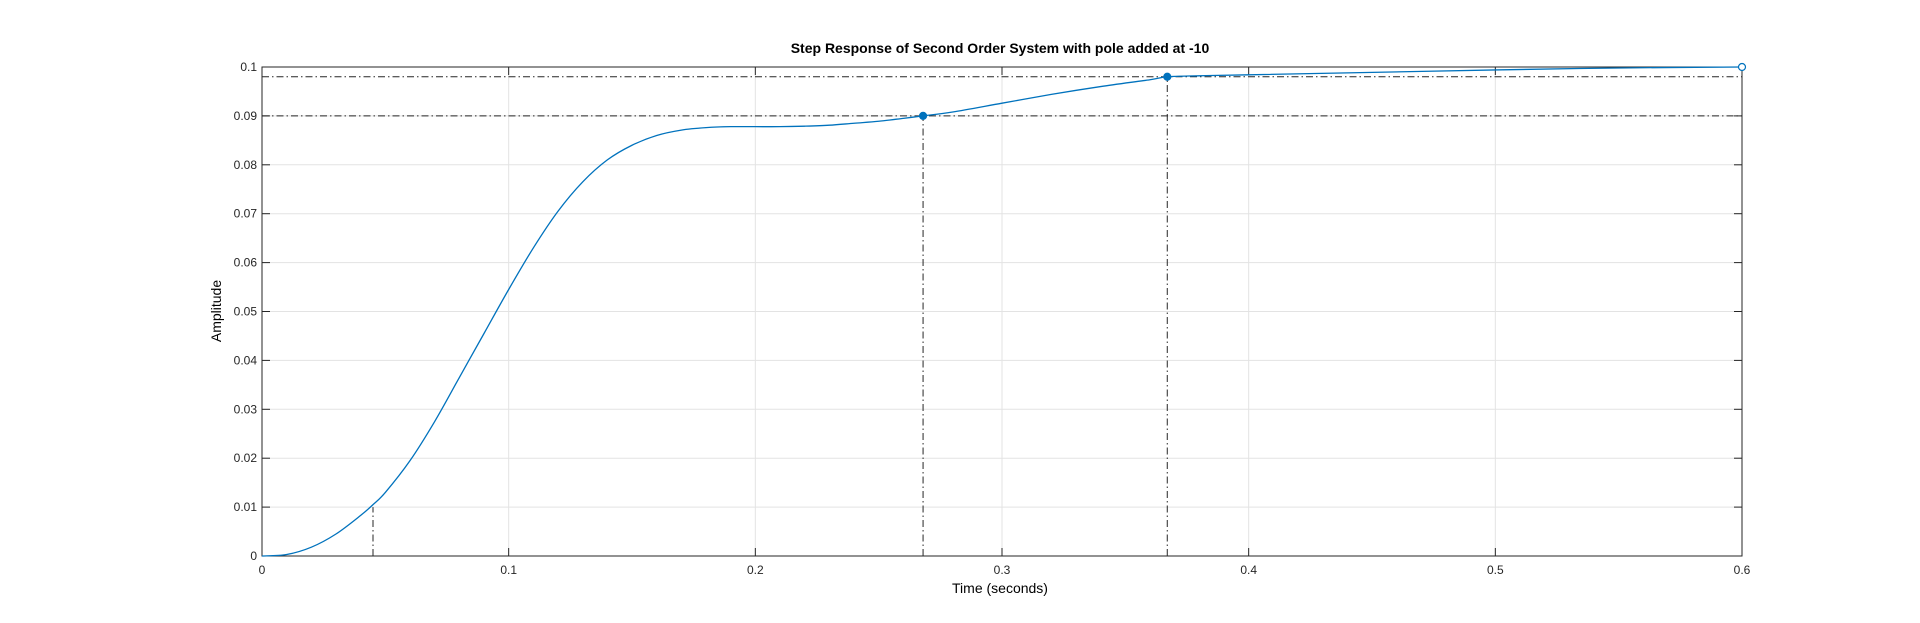  Describe the element at coordinates (246, 360) in the screenshot. I see `y-tick-label: 0.04` at that location.